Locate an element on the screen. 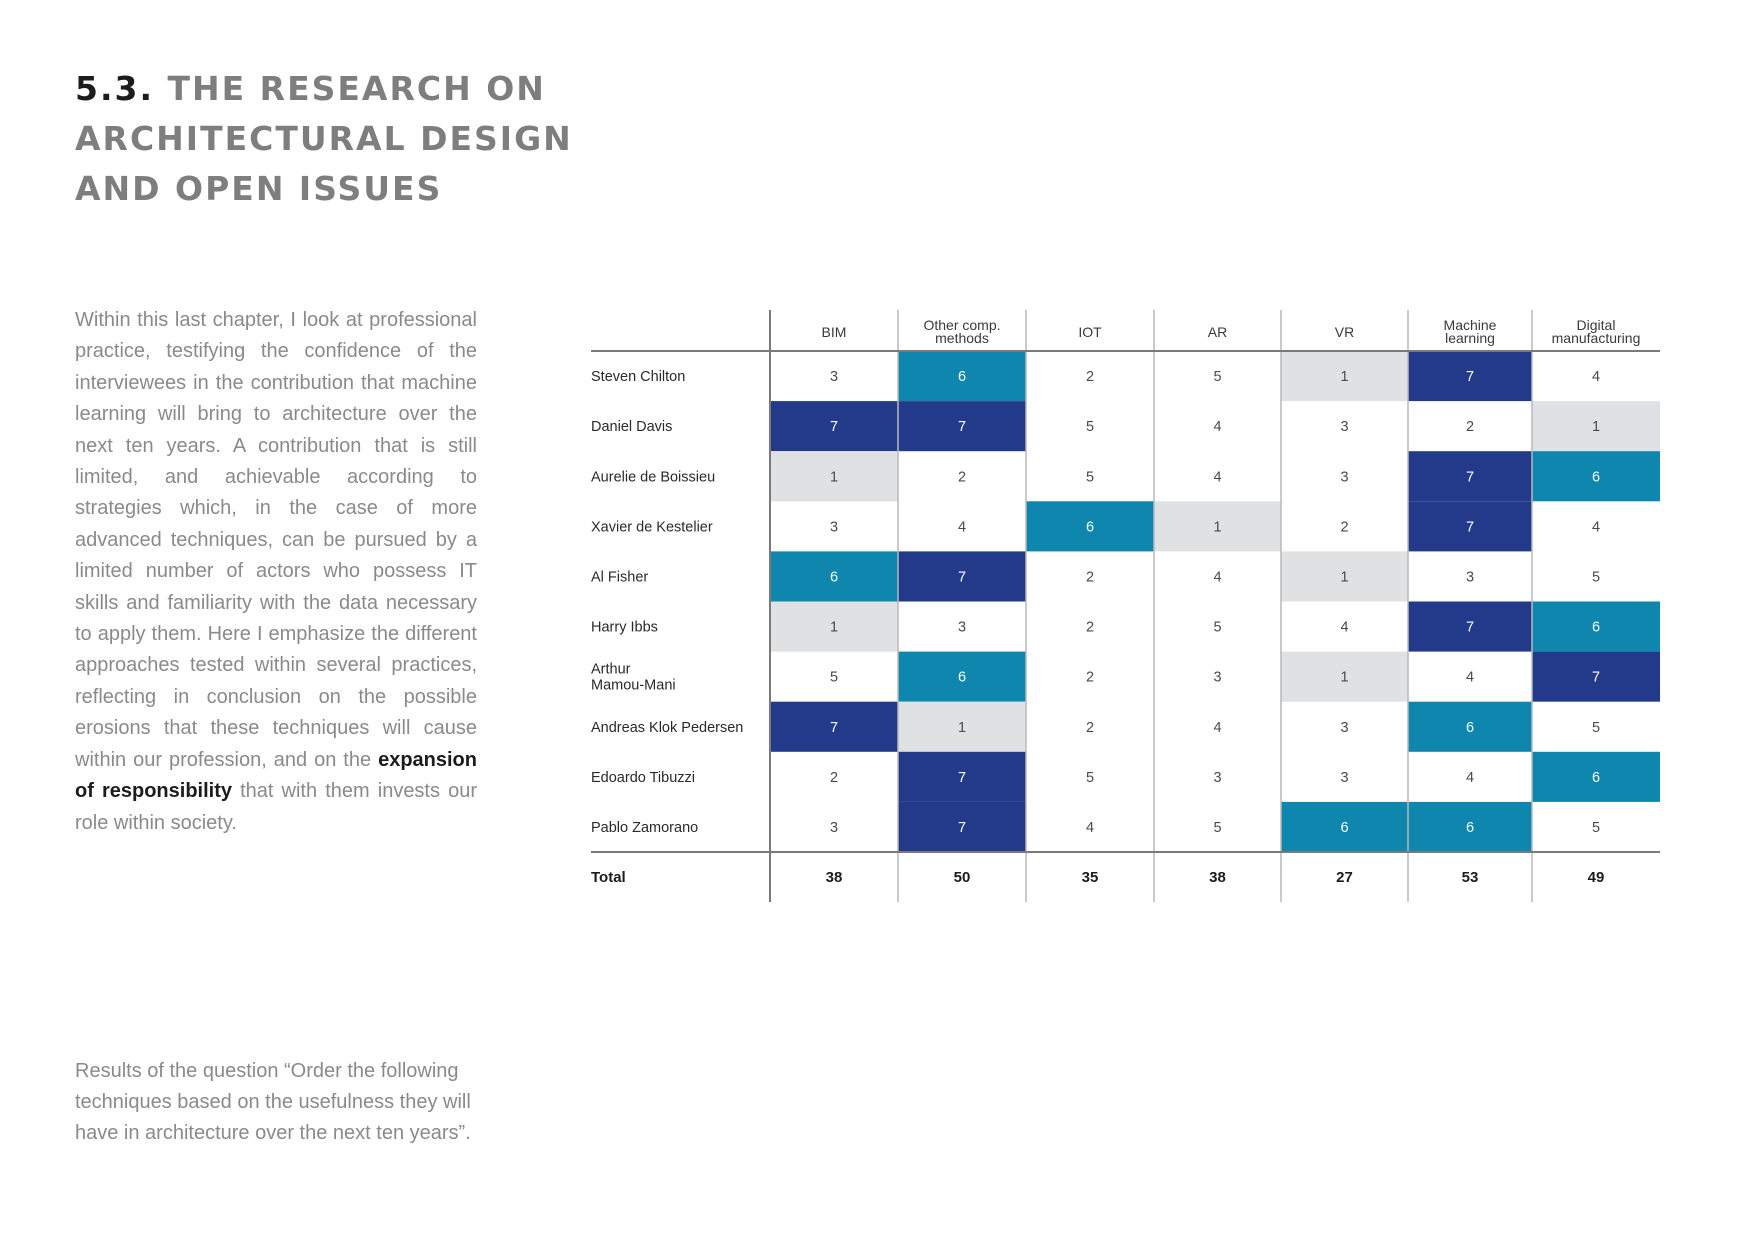 This screenshot has height=1240, width=1754. row-name: Daniel Davis is located at coordinates (631, 427).